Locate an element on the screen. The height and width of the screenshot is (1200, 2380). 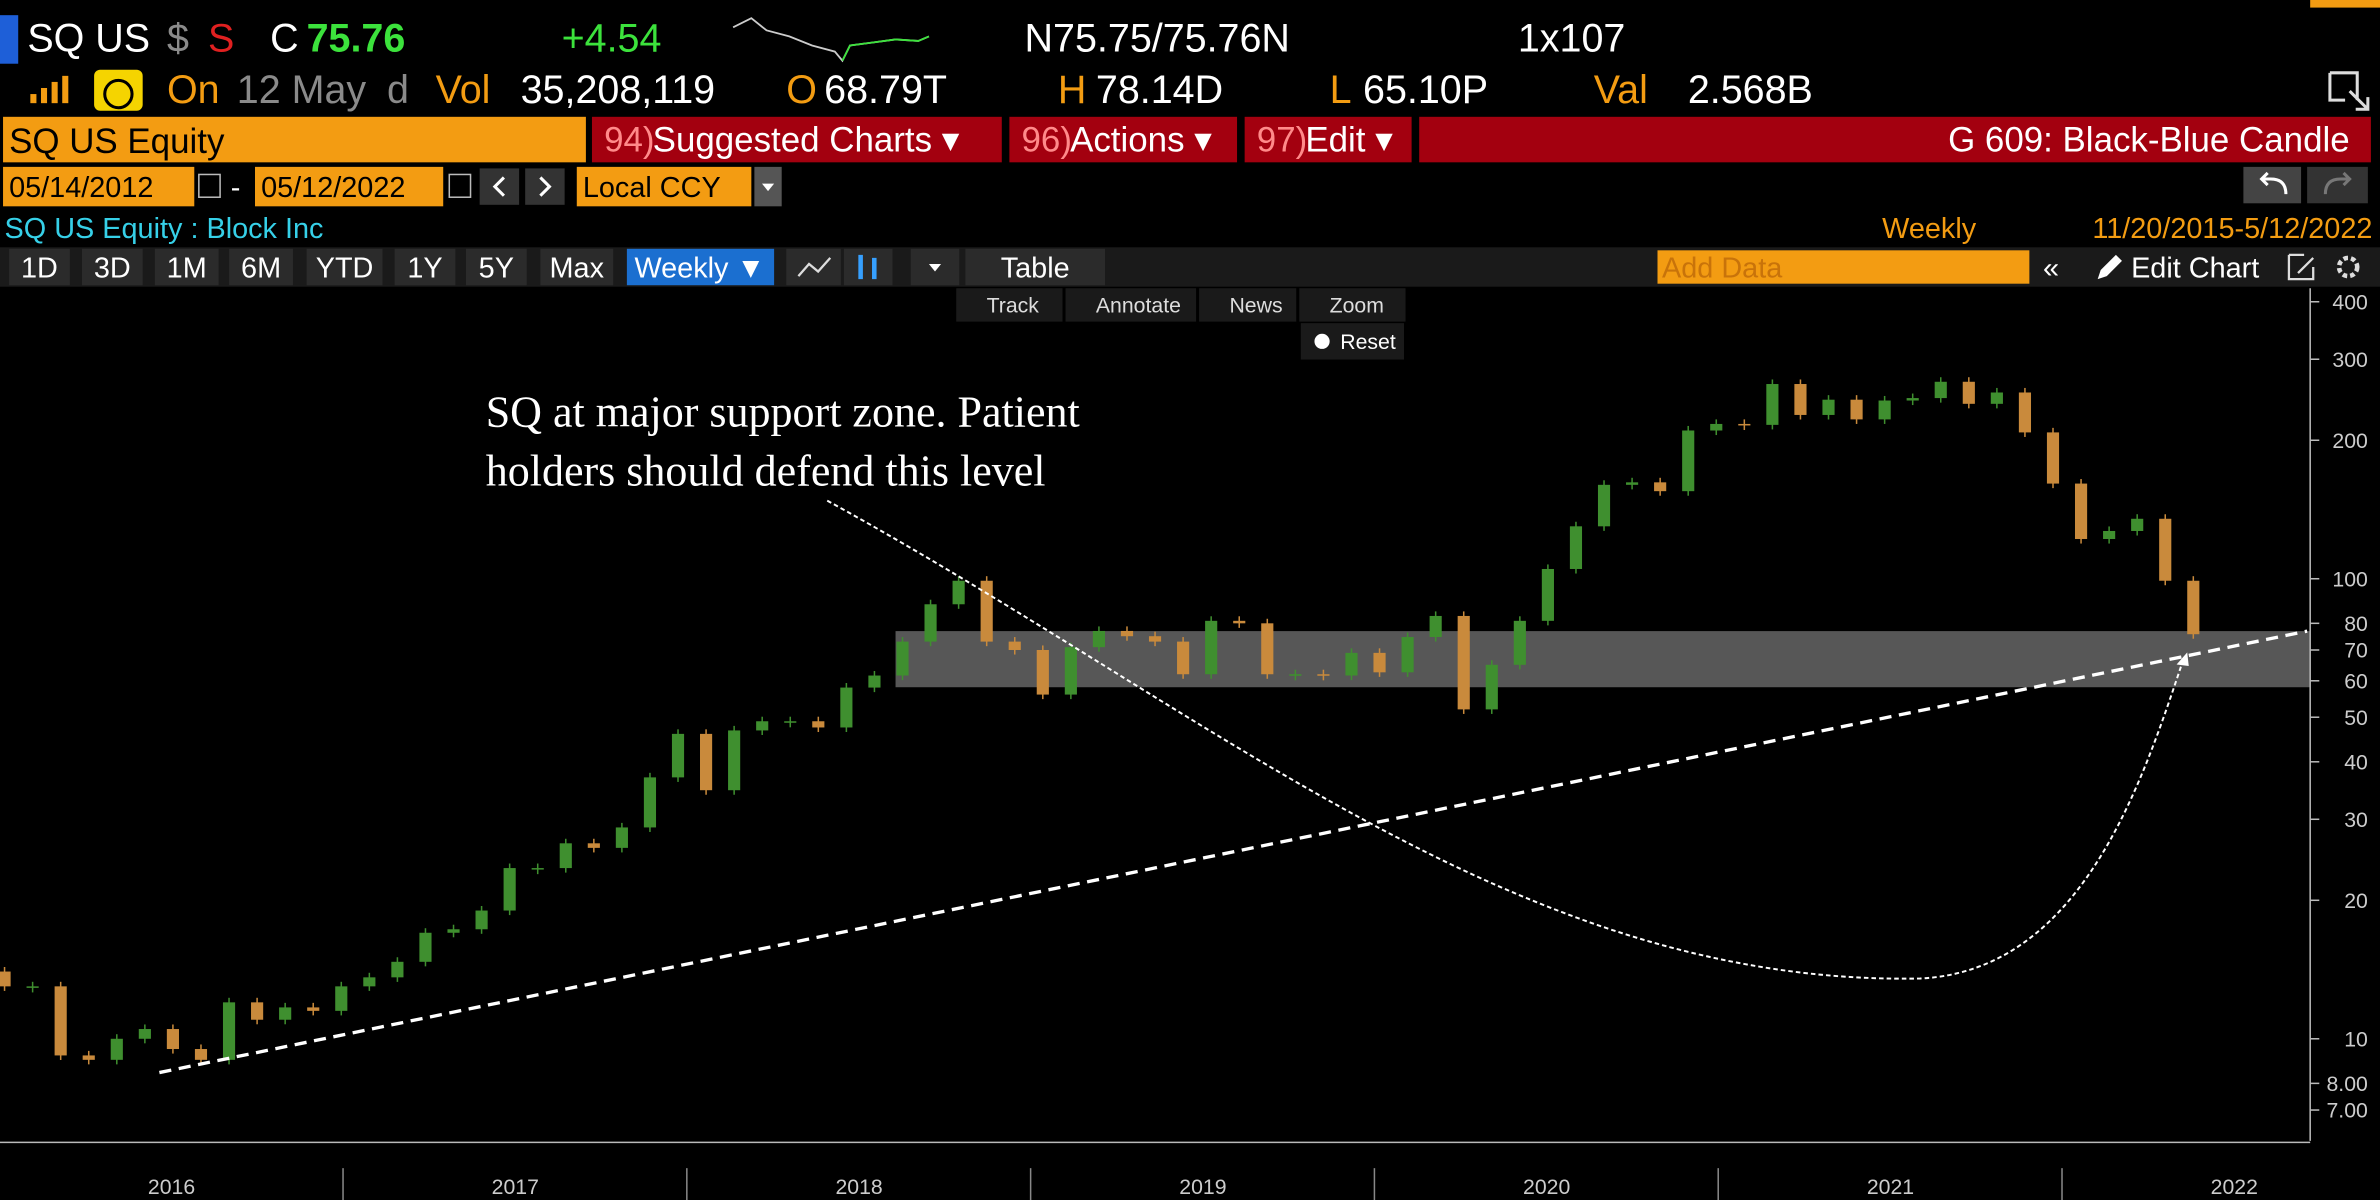
edit-chart: Edit Chart is located at coordinates (2195, 269).